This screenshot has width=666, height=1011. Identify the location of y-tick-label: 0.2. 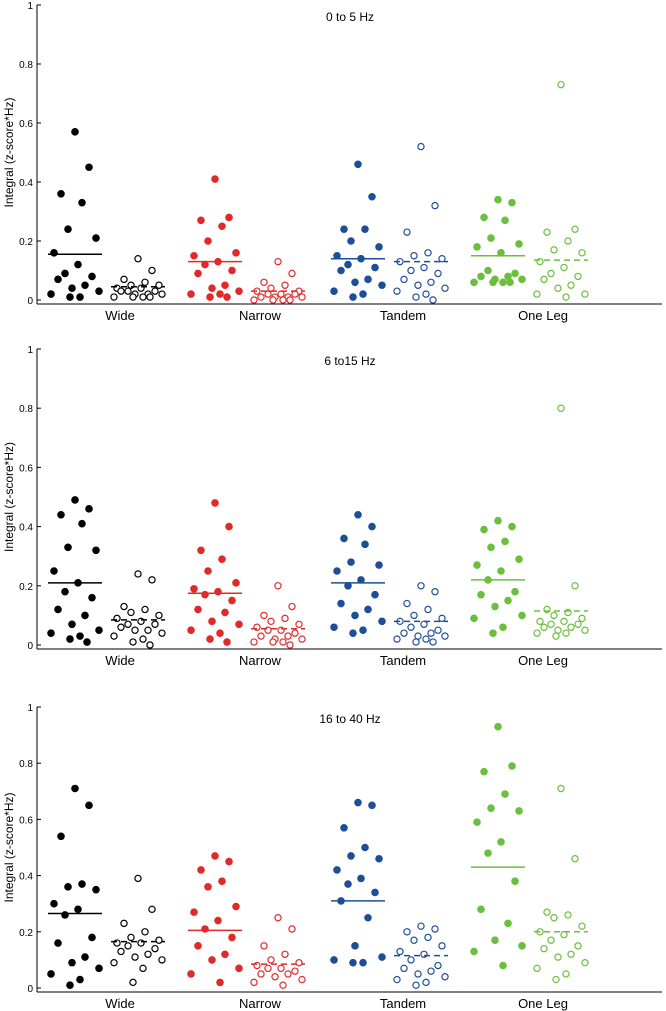
(26, 242).